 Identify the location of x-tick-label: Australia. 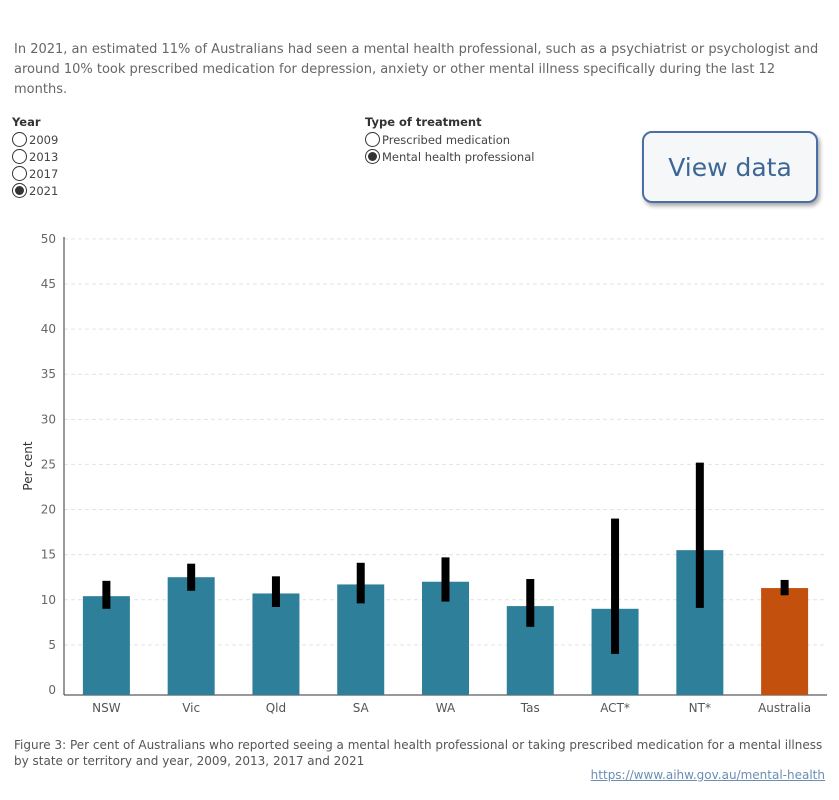
(784, 708).